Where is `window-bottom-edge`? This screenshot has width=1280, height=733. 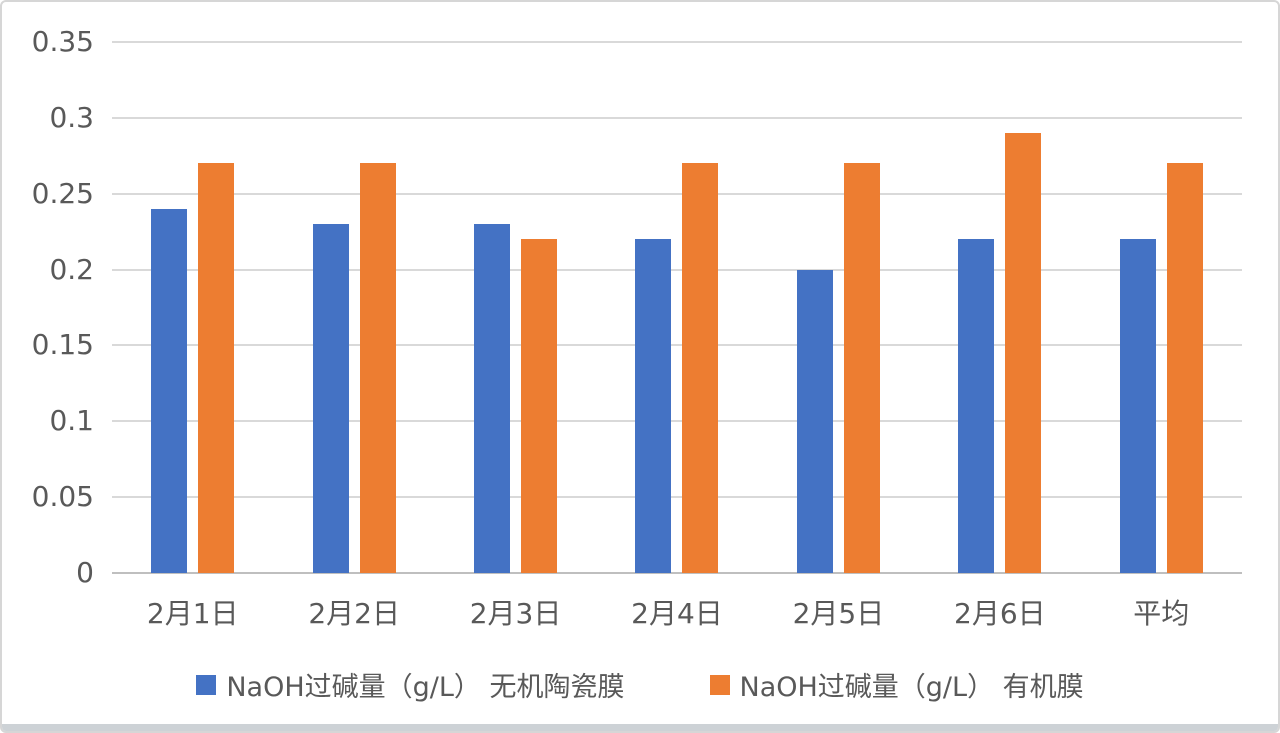
window-bottom-edge is located at coordinates (640, 727).